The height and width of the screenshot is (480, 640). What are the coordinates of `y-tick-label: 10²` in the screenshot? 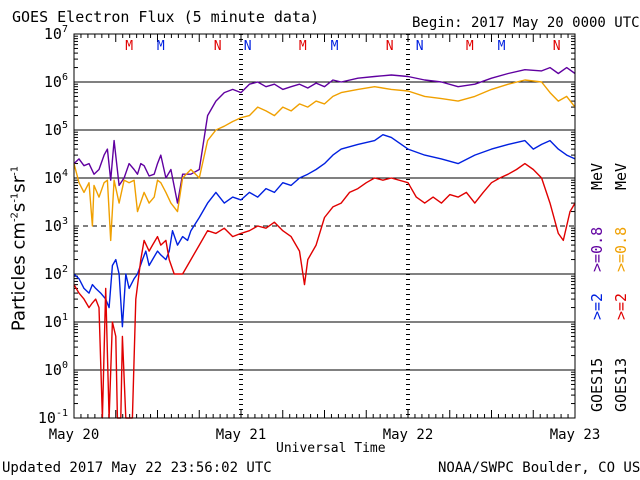 It's located at (56, 273).